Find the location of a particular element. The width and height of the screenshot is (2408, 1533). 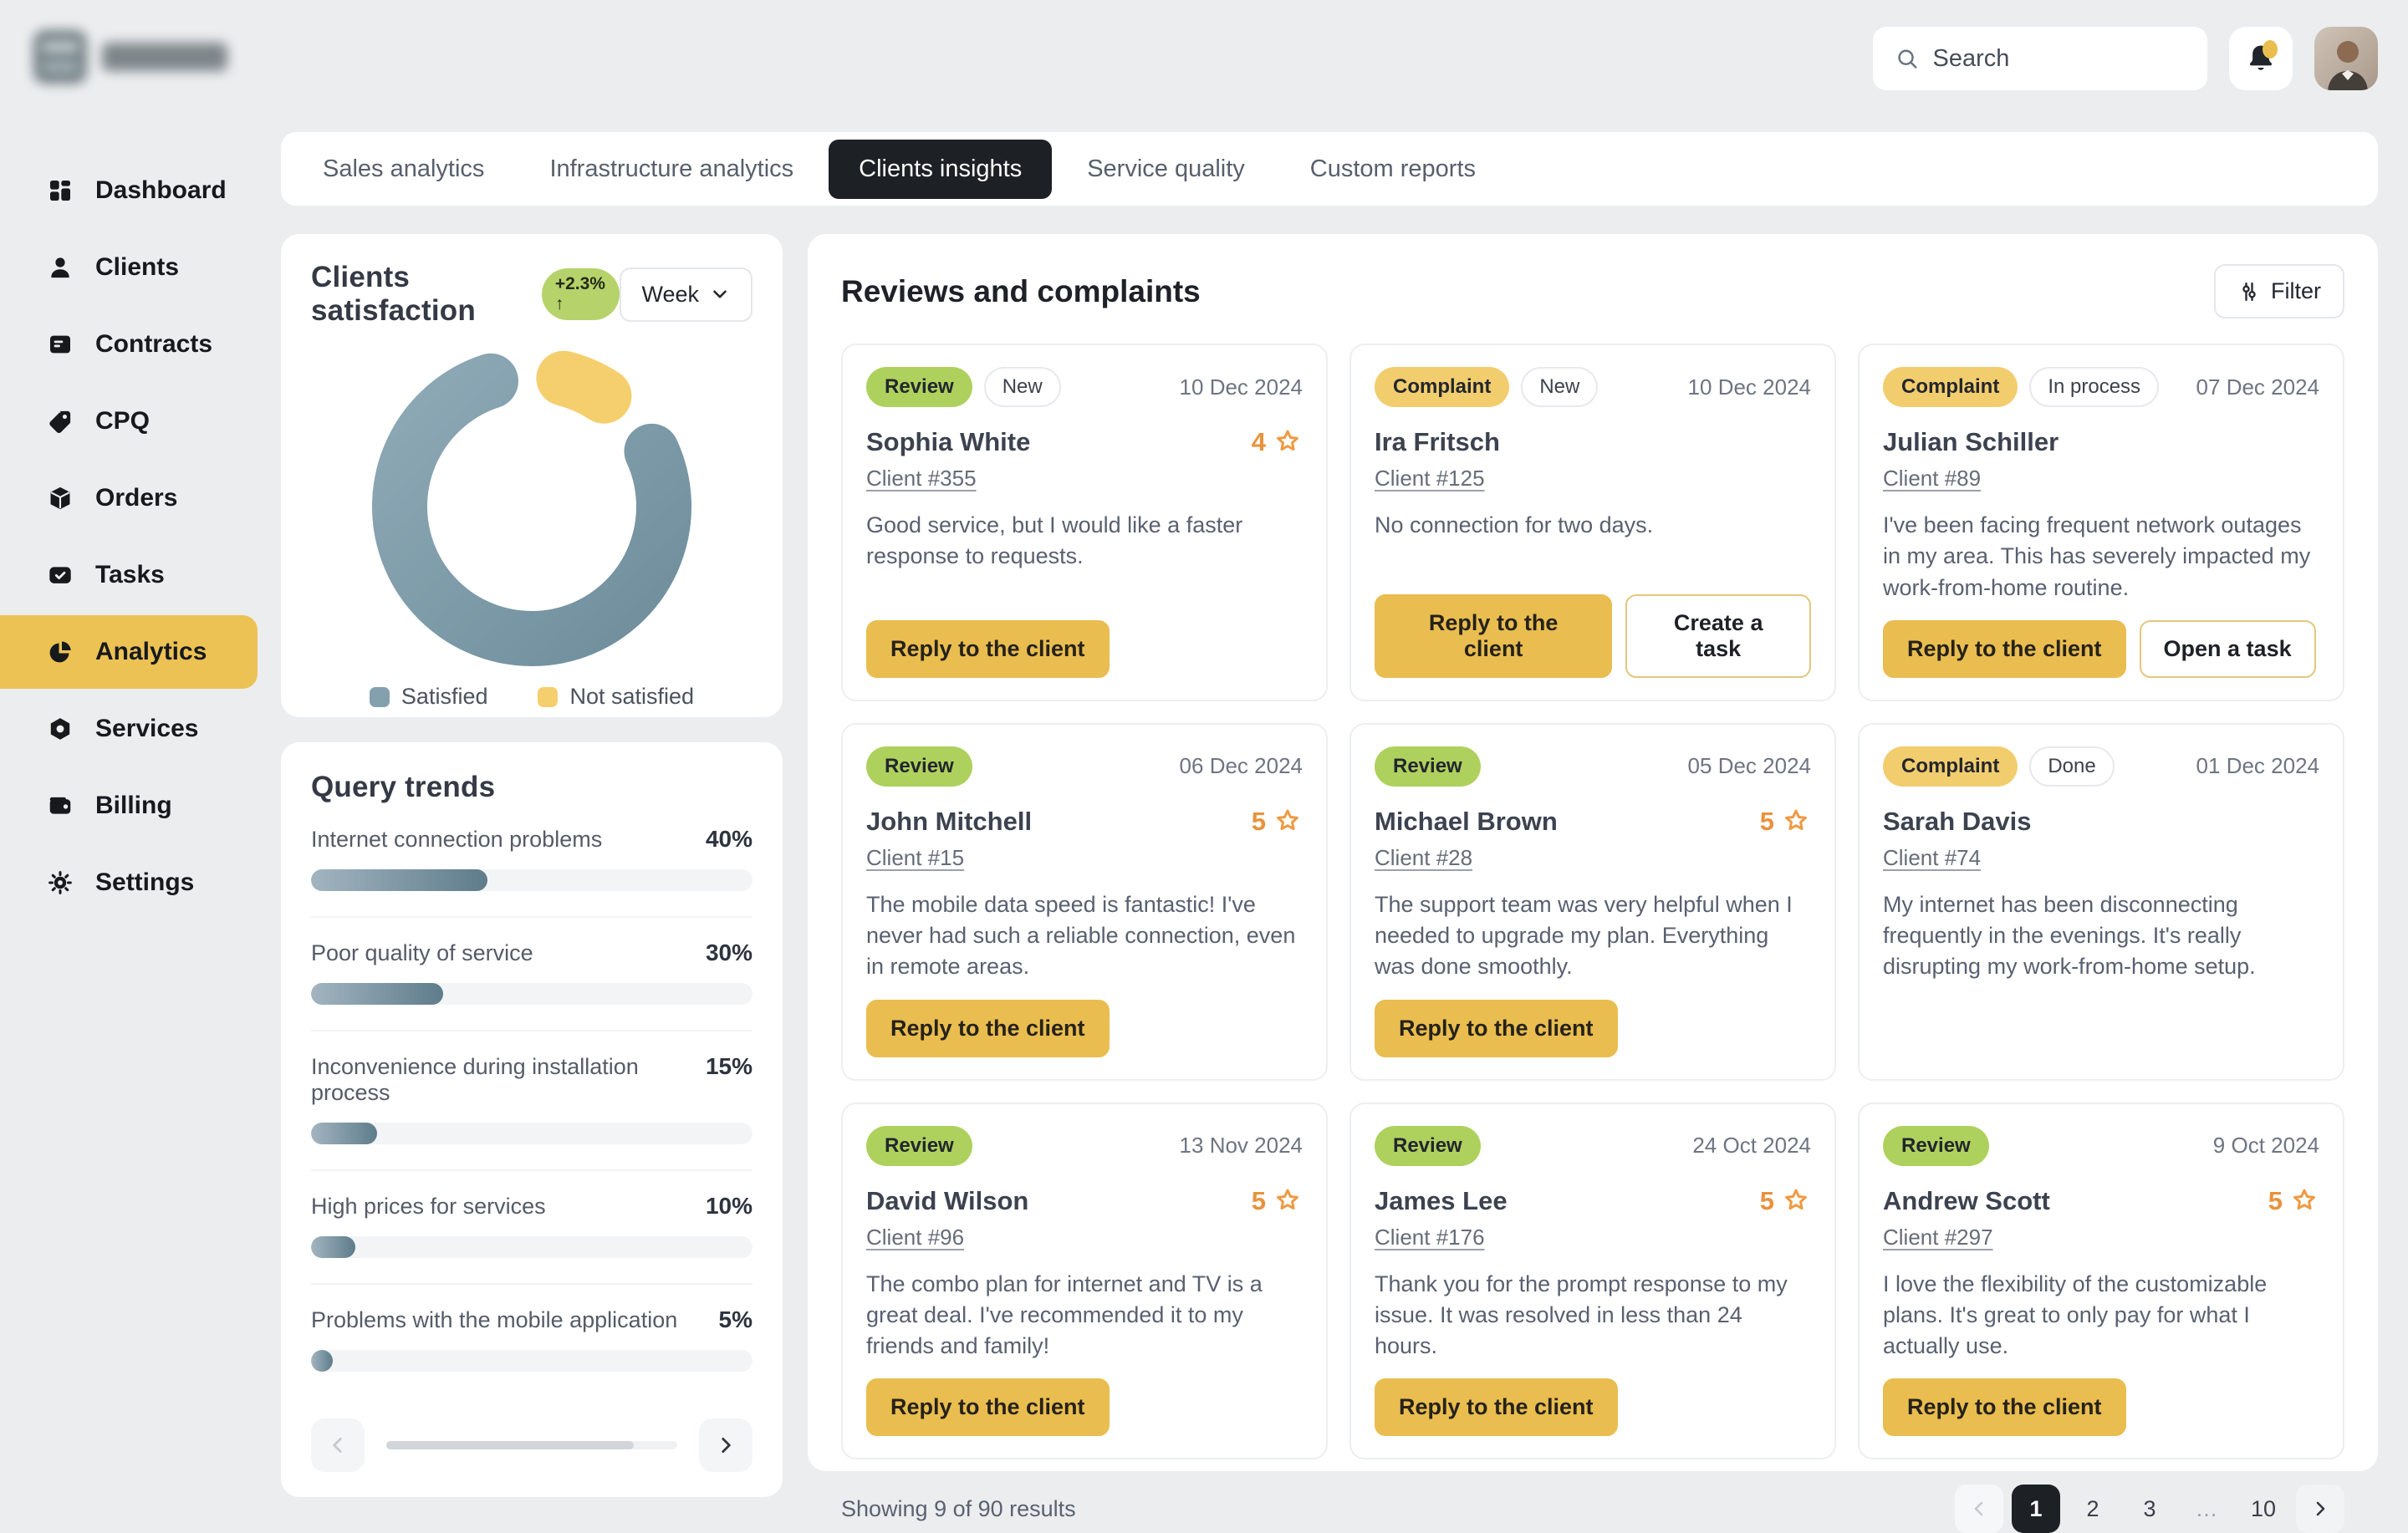

search-input is located at coordinates (2059, 58).